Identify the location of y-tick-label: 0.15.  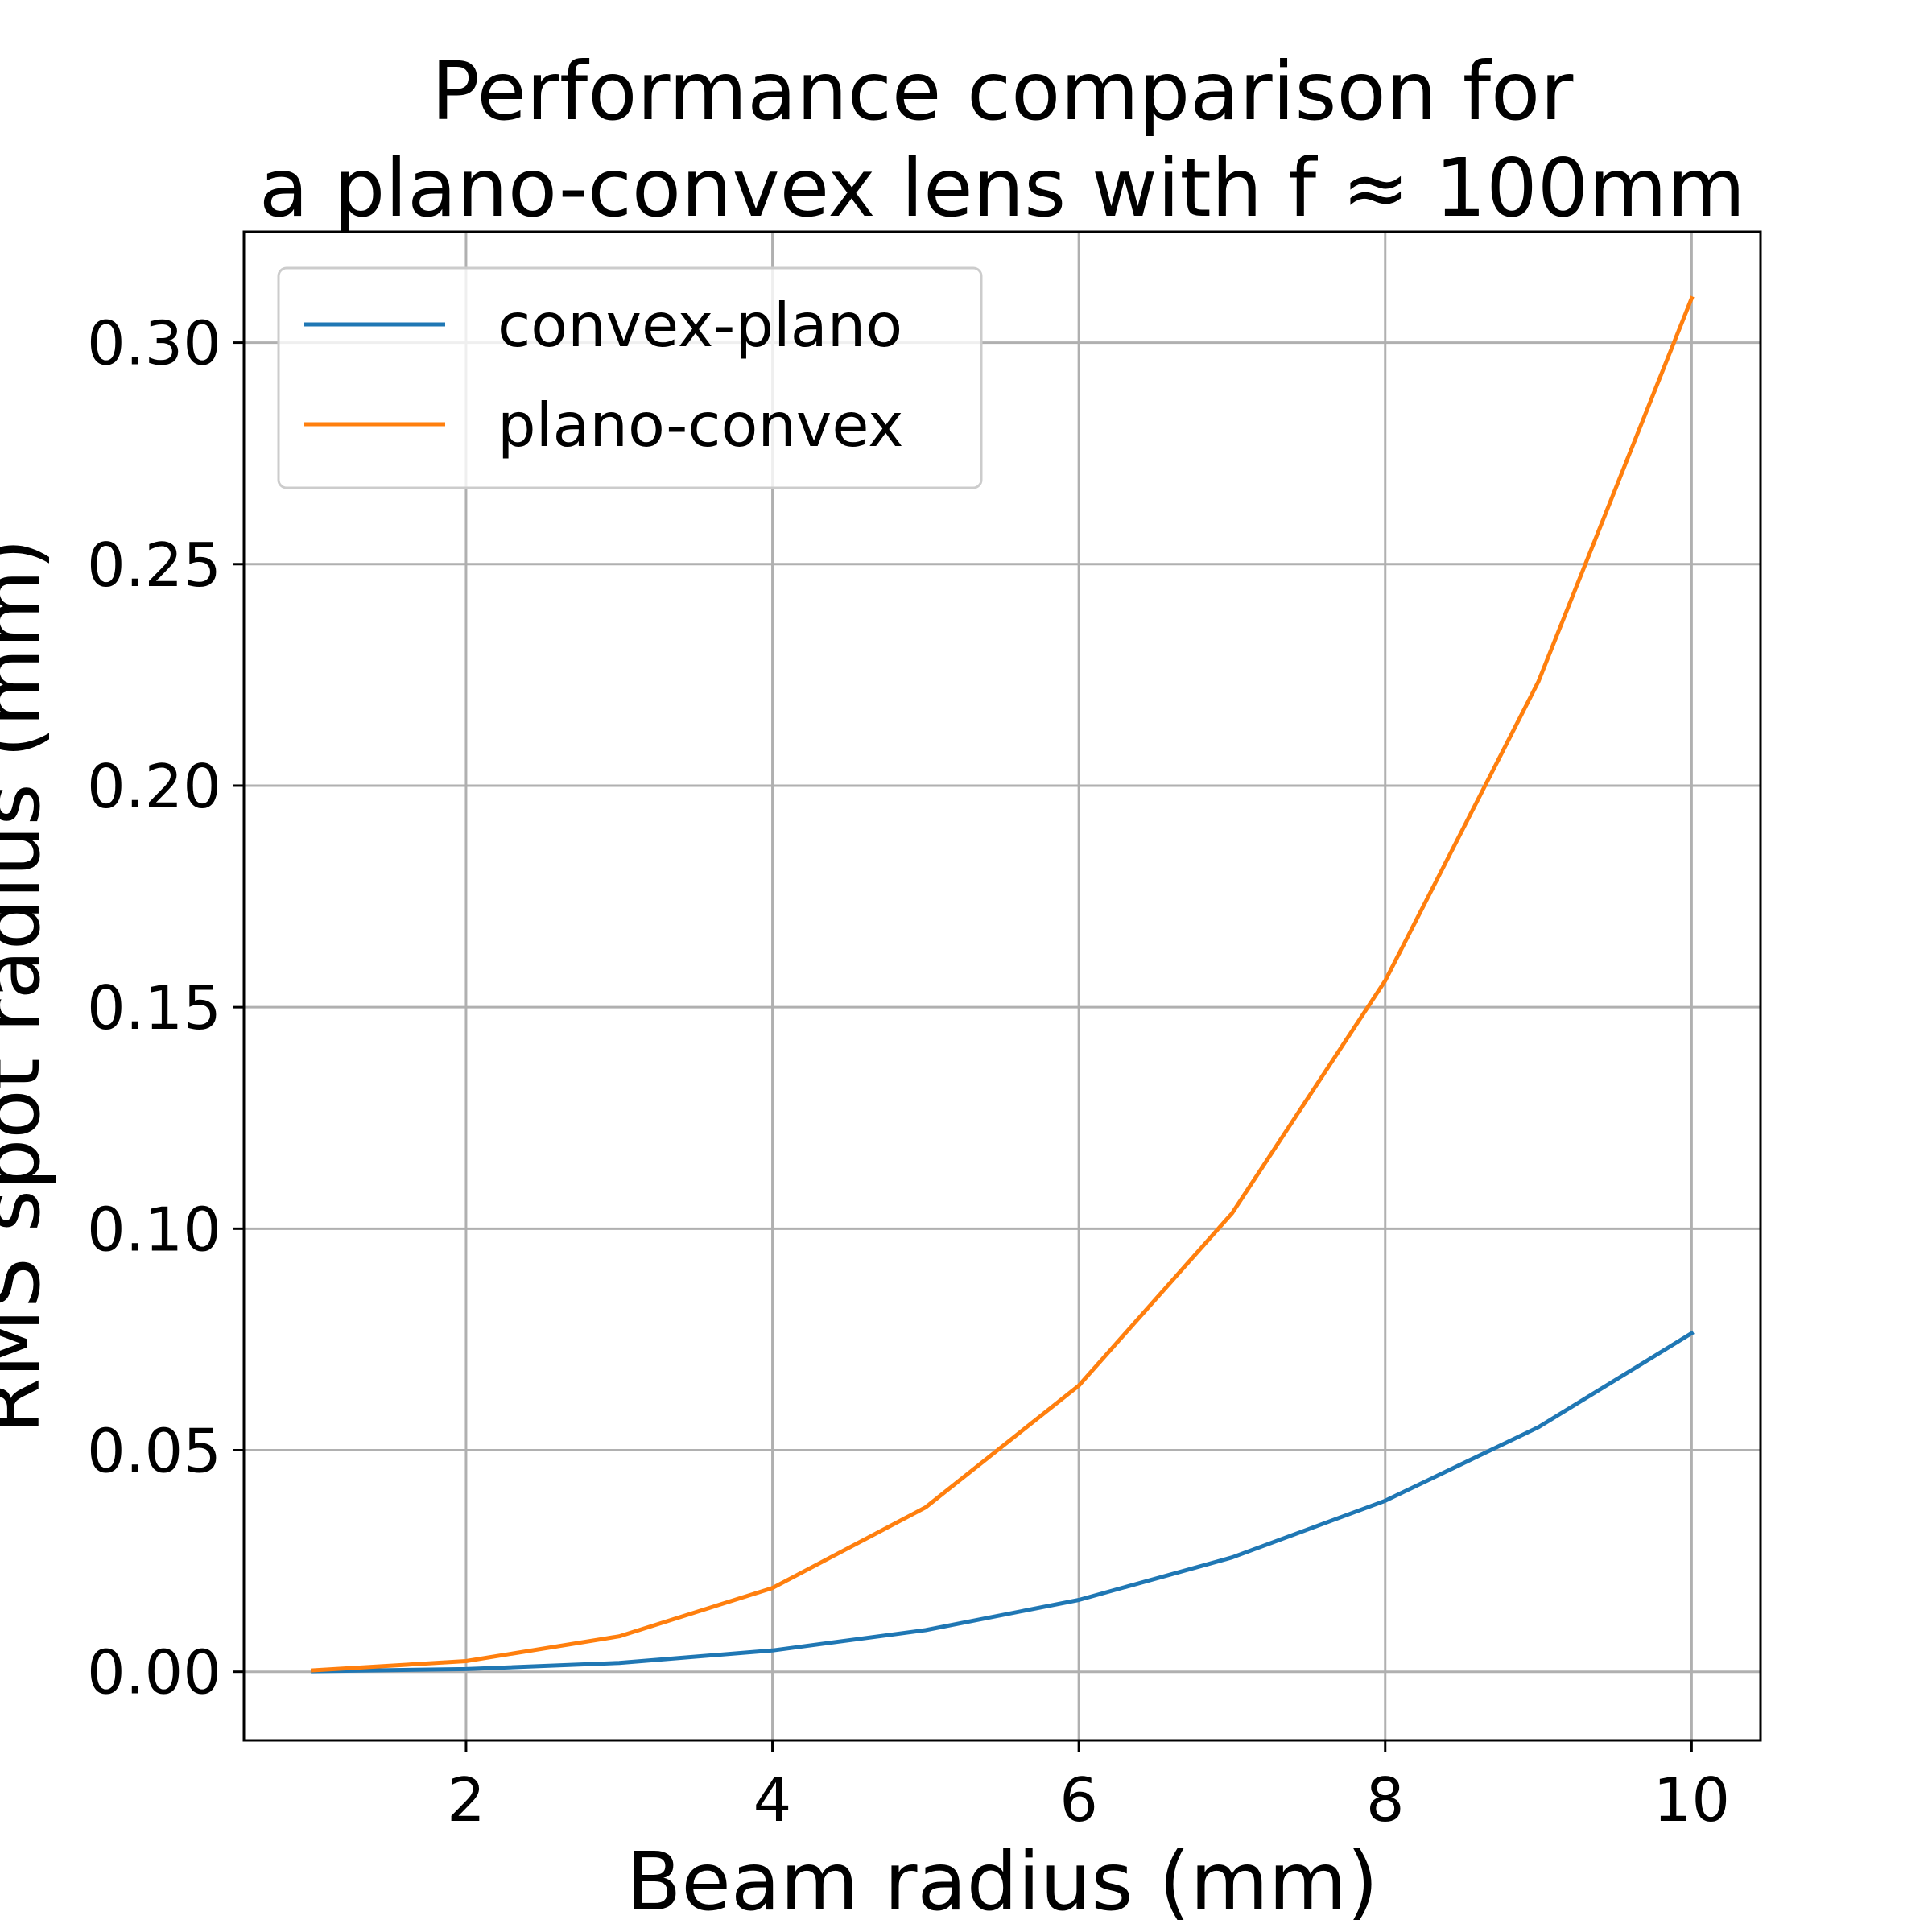
(154, 1007).